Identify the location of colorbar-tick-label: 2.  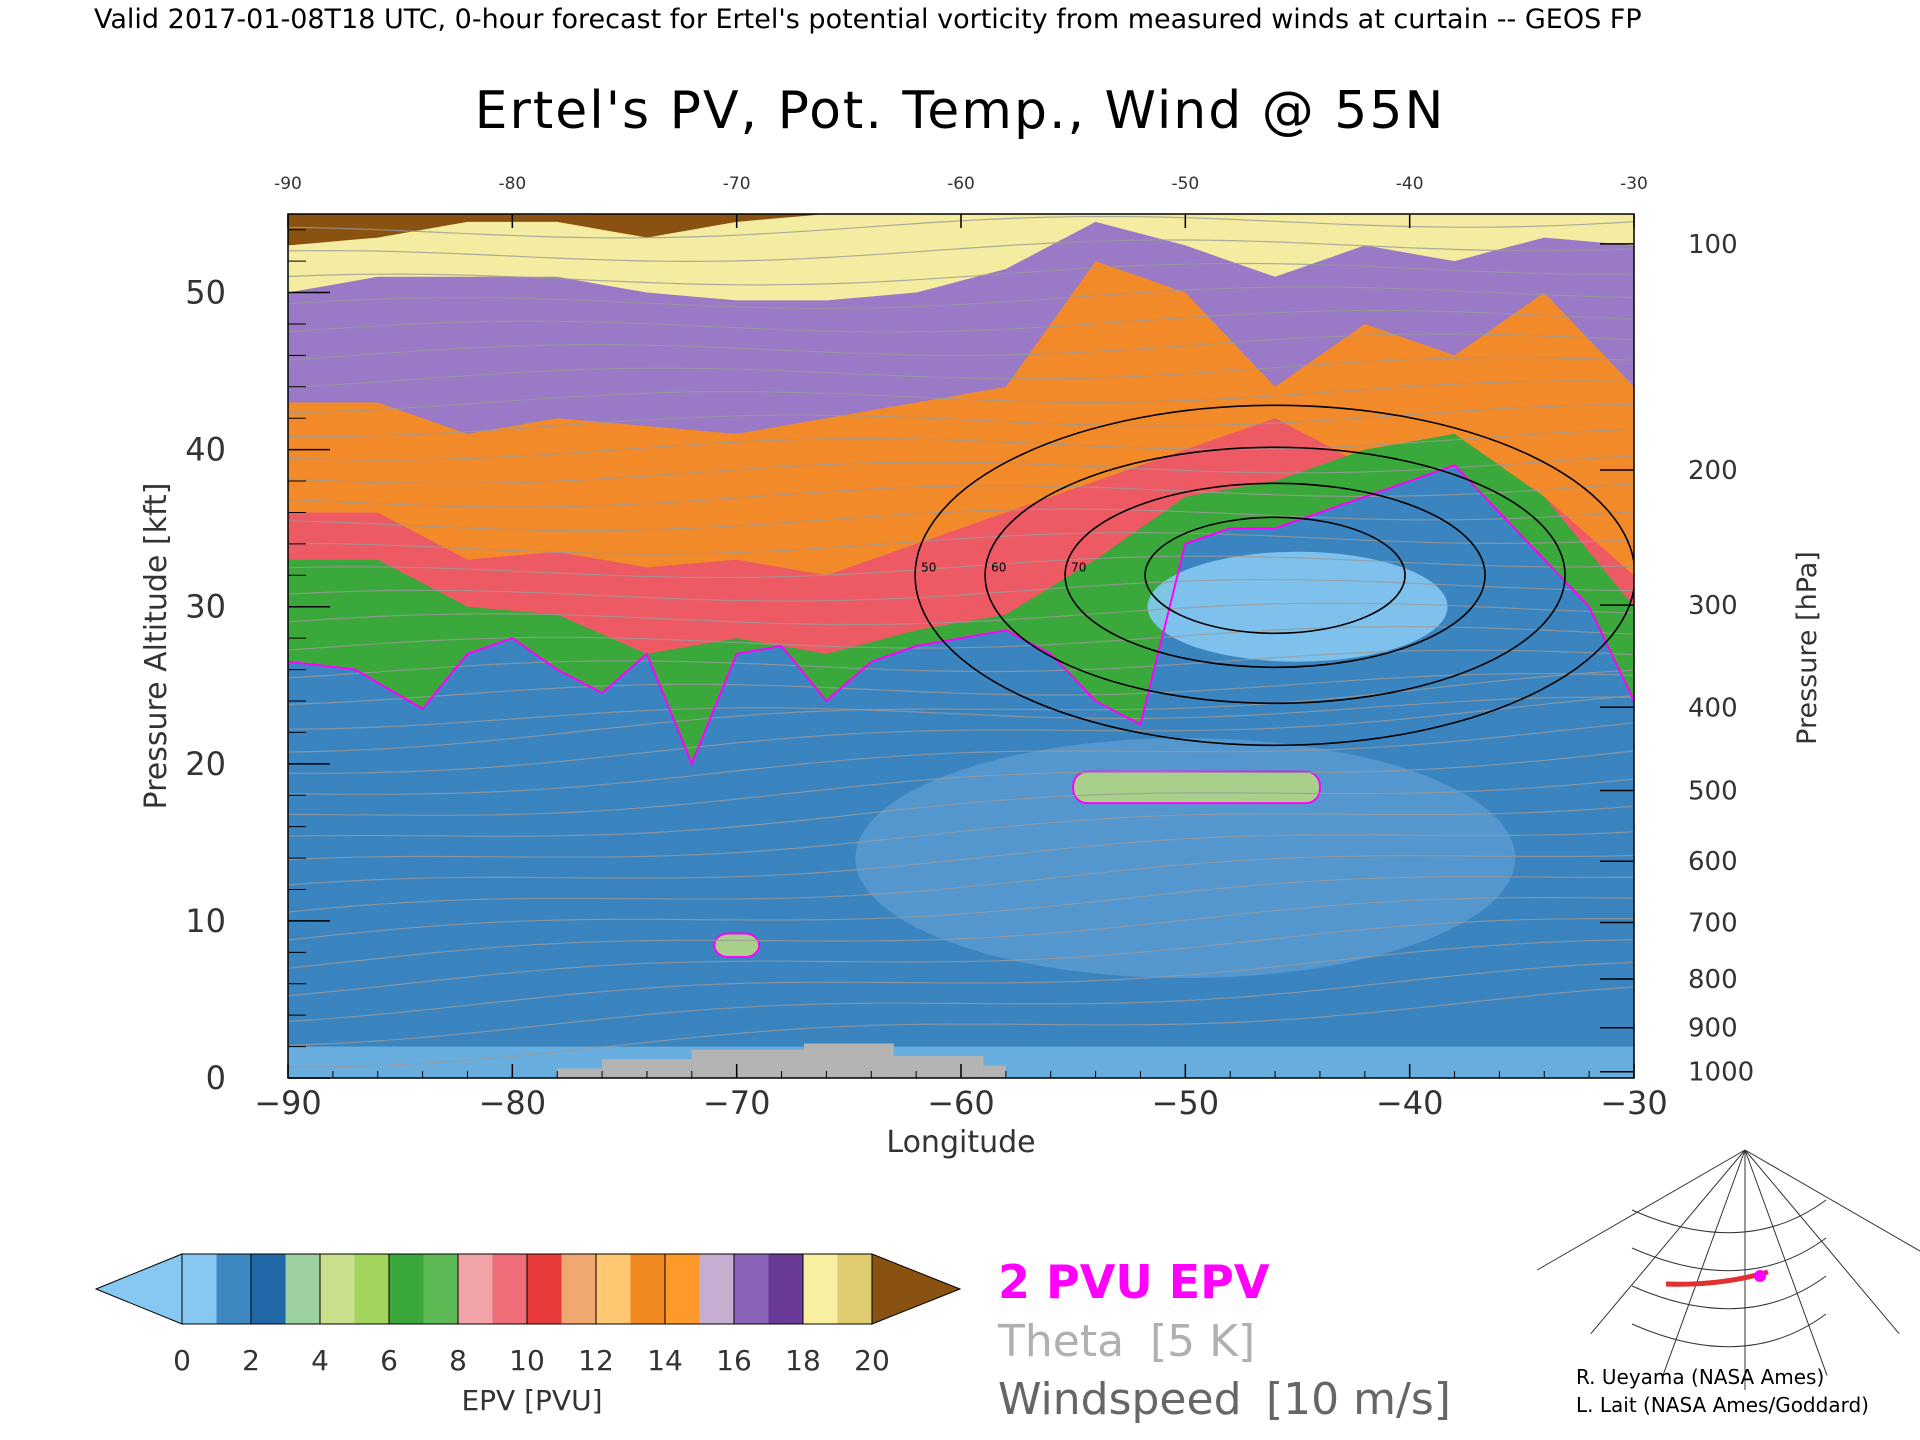
(251, 1360).